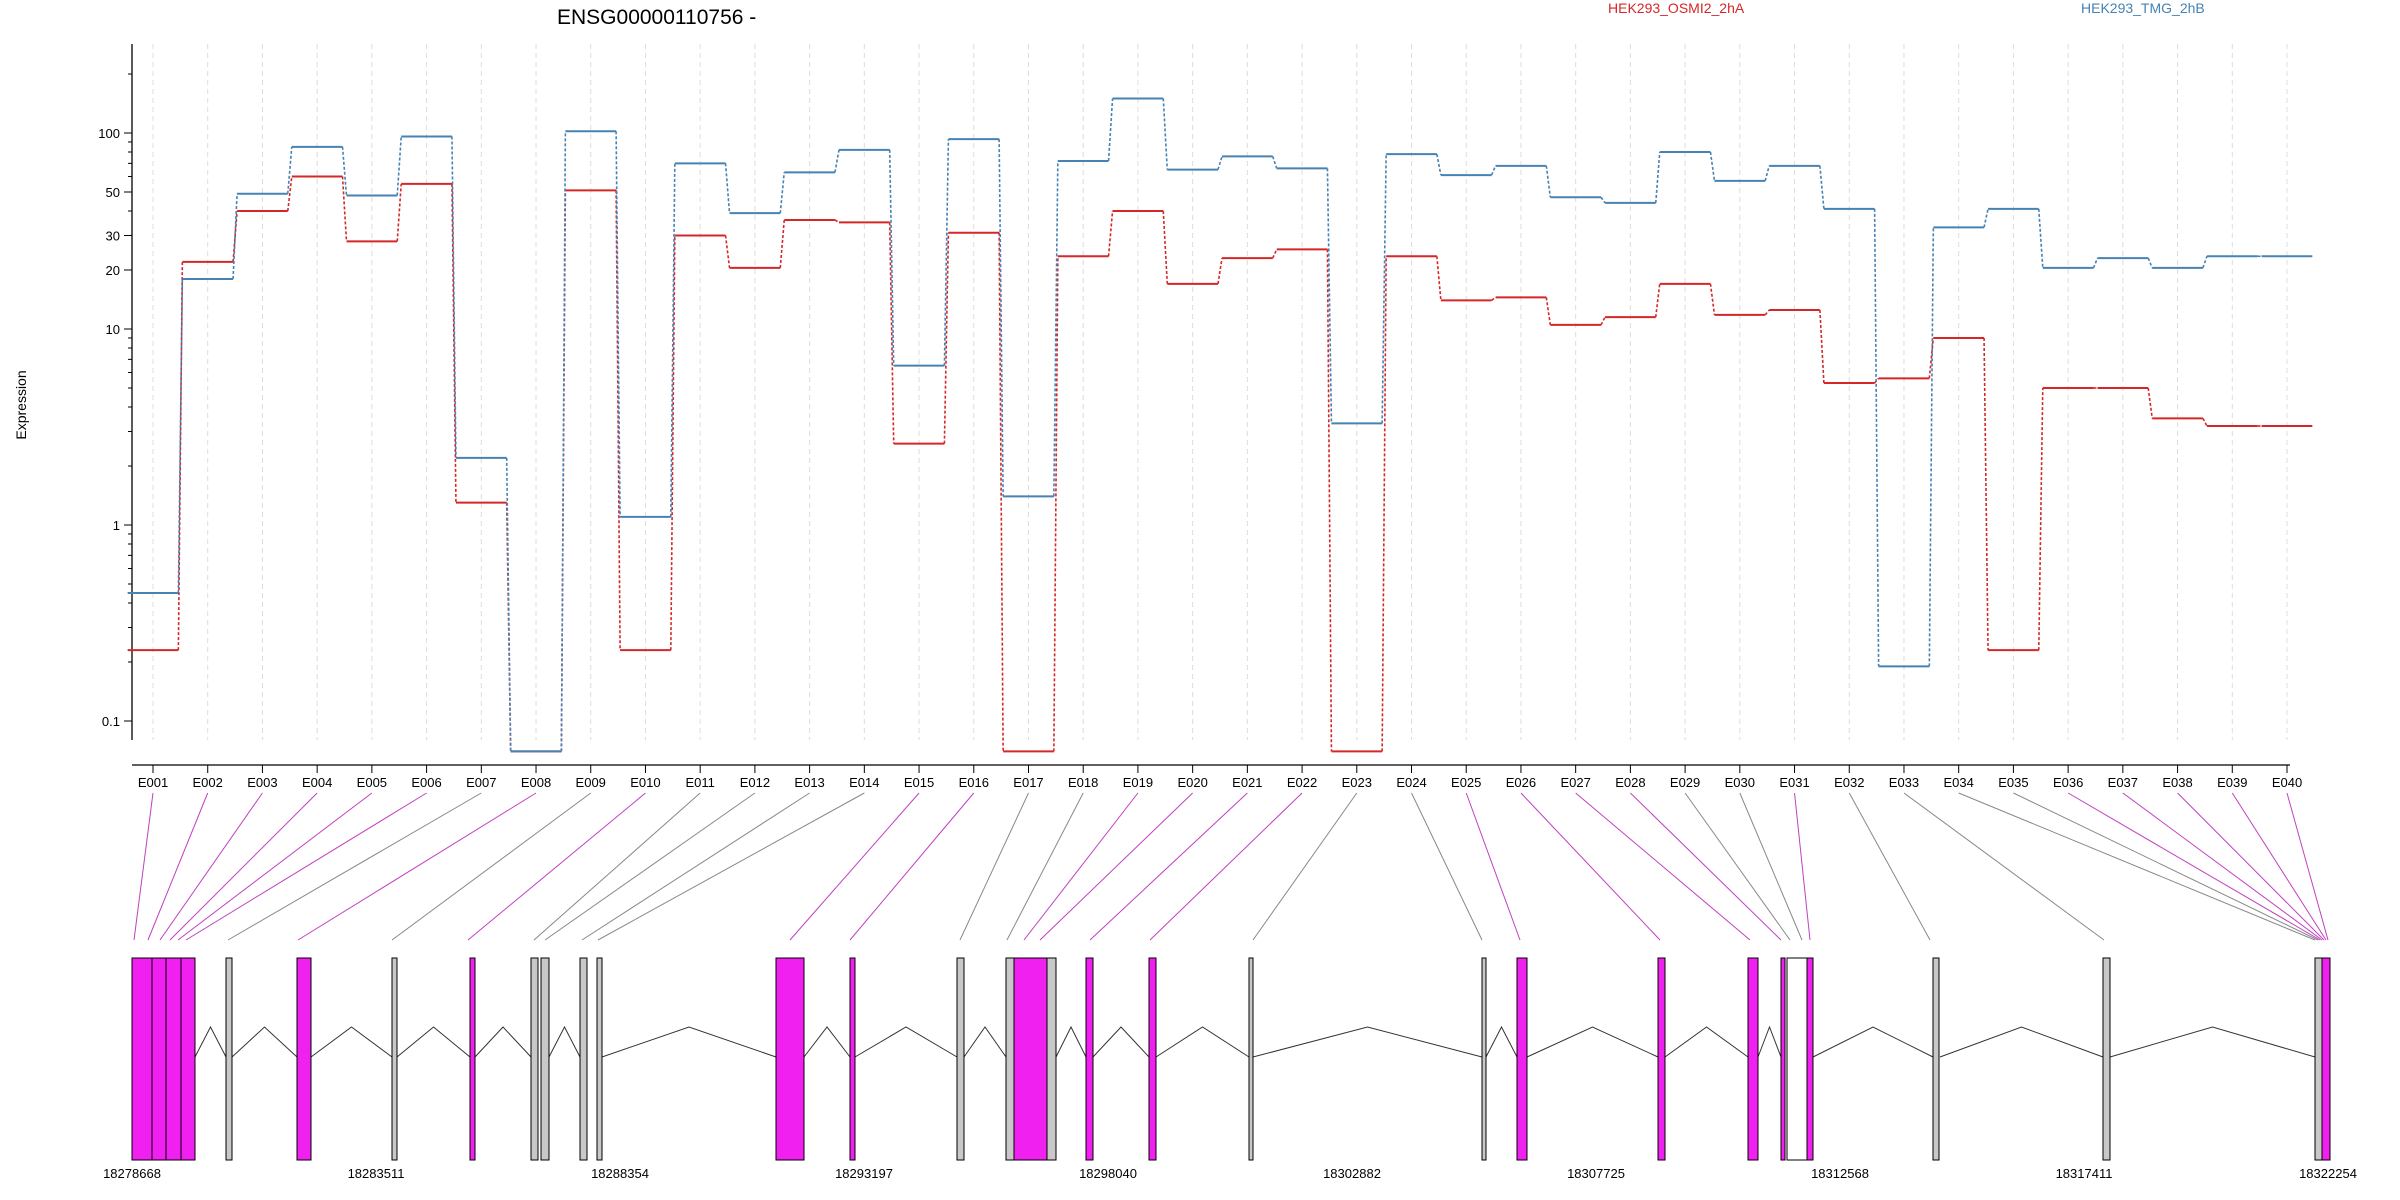  What do you see at coordinates (2232, 782) in the screenshot?
I see `x-tick-label: E039` at bounding box center [2232, 782].